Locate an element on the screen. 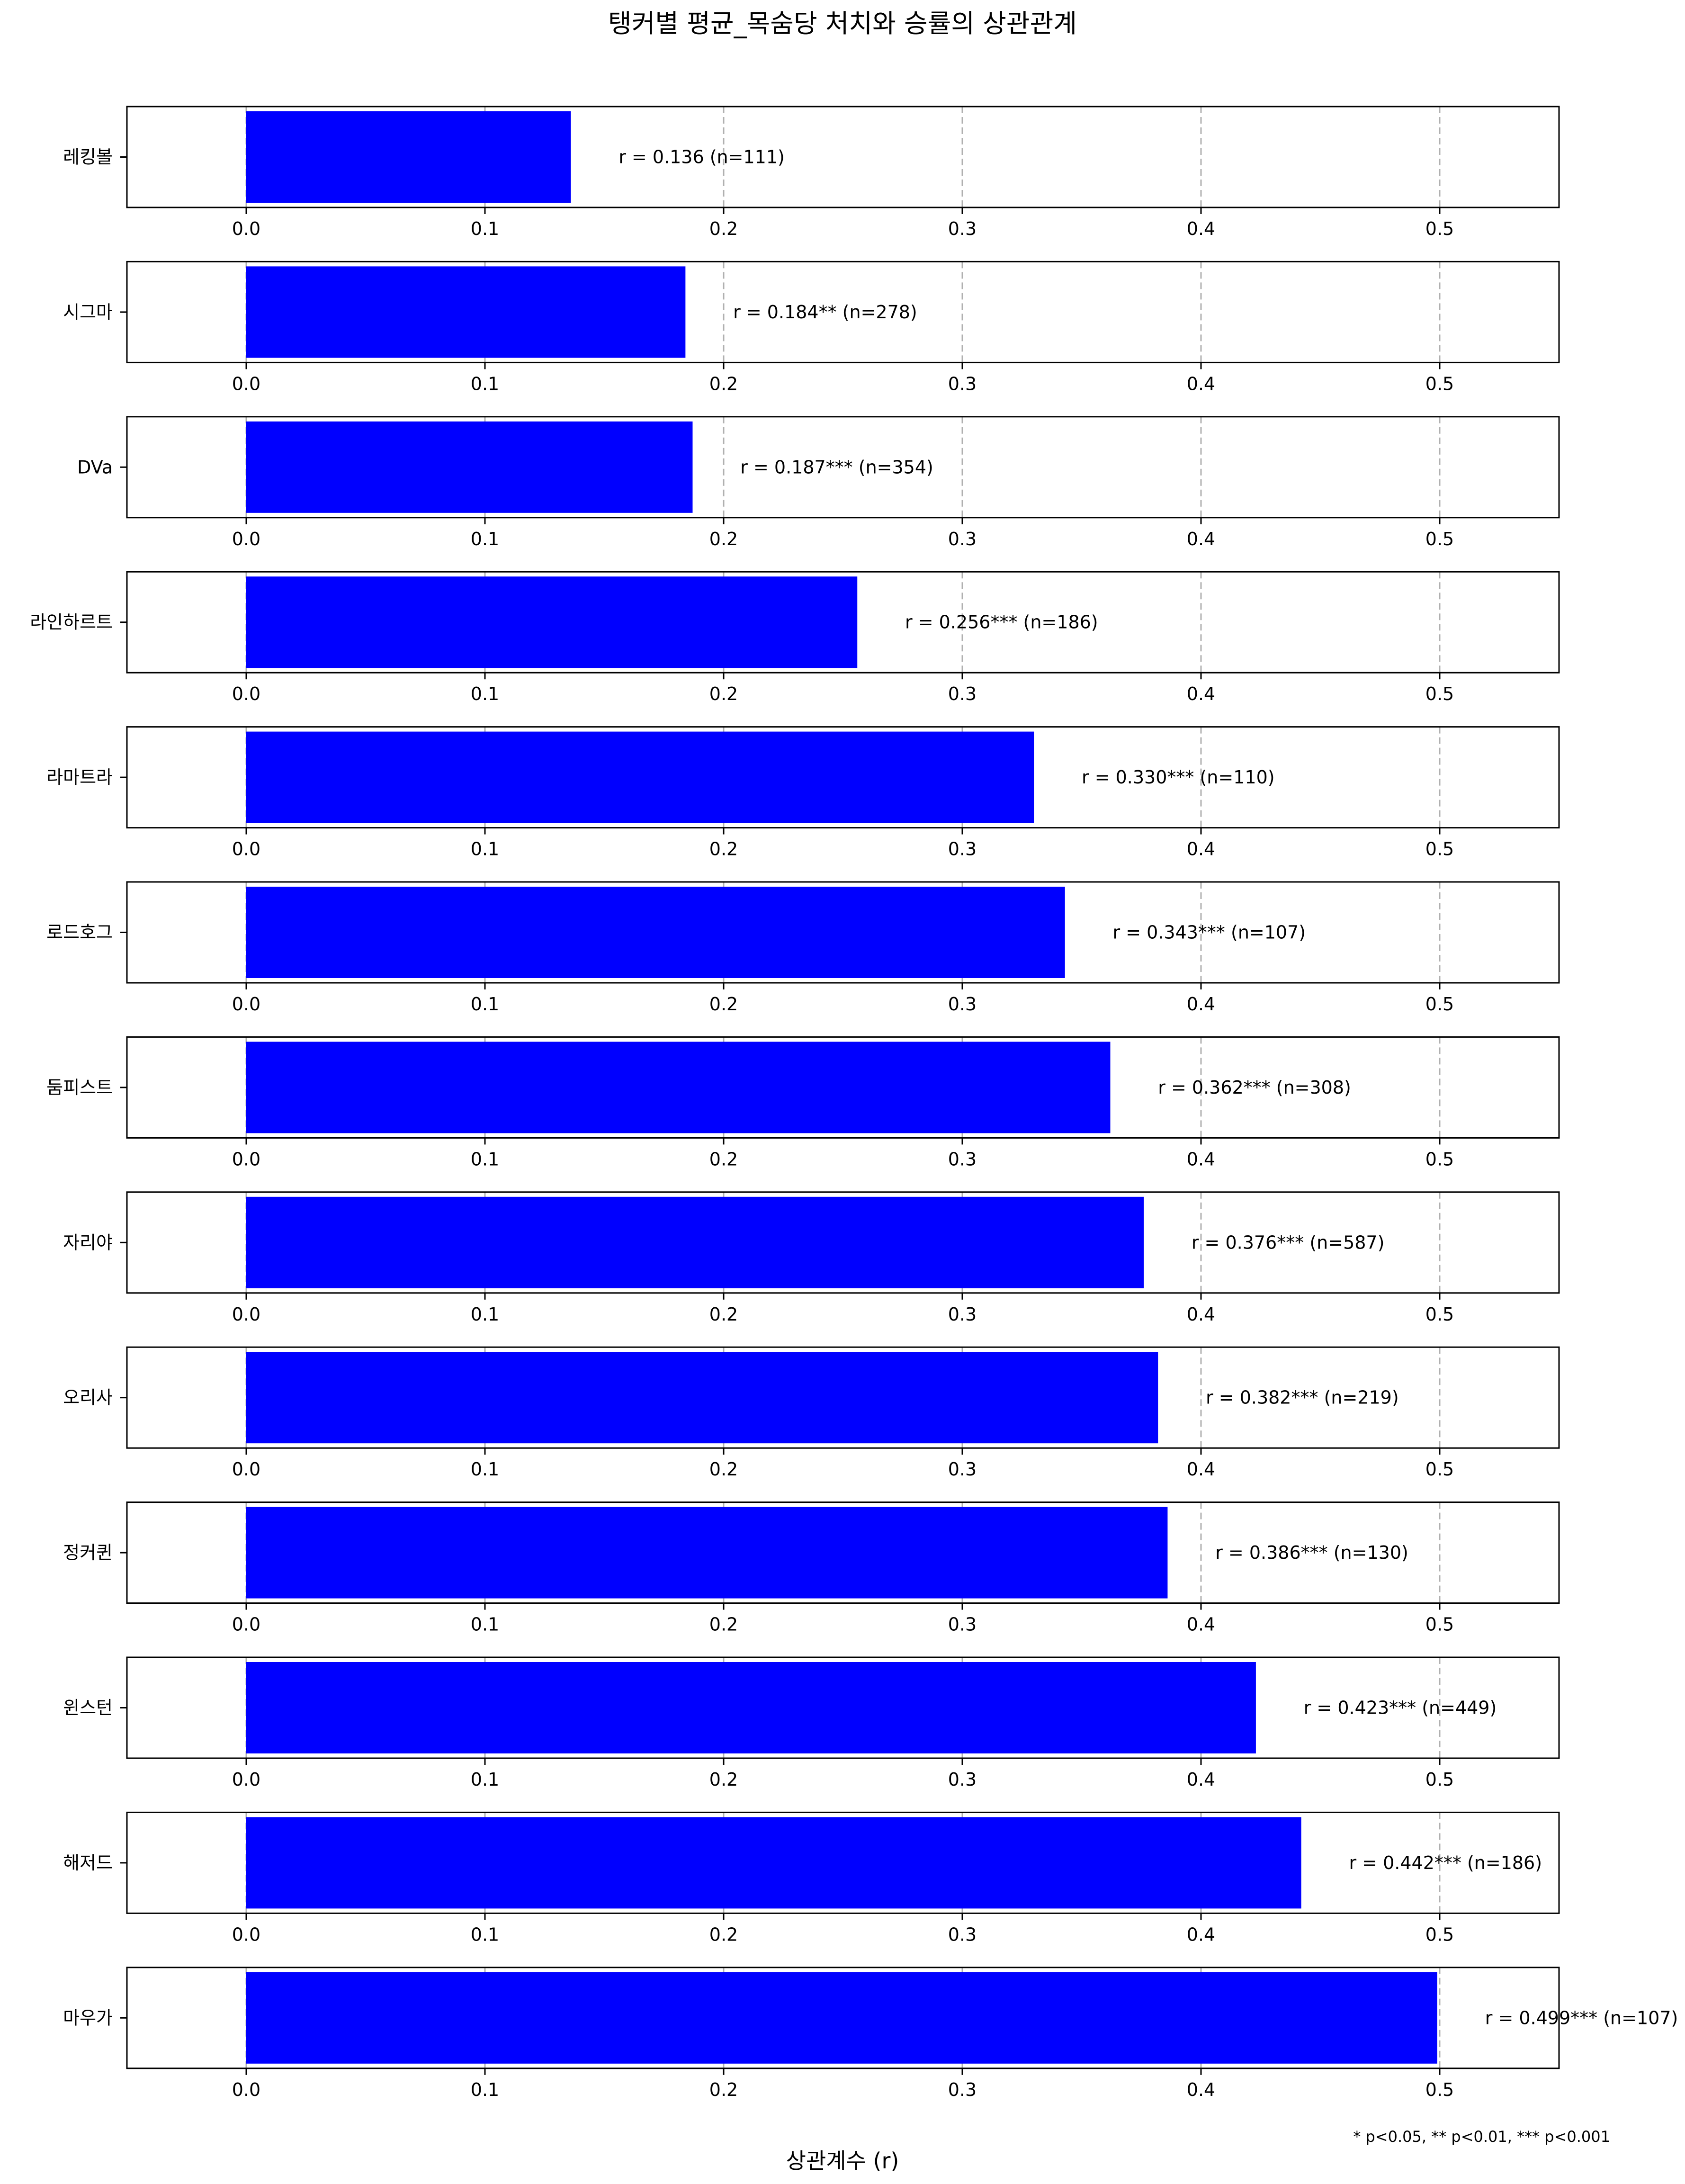  category-label: 로드호그 is located at coordinates (79, 932).